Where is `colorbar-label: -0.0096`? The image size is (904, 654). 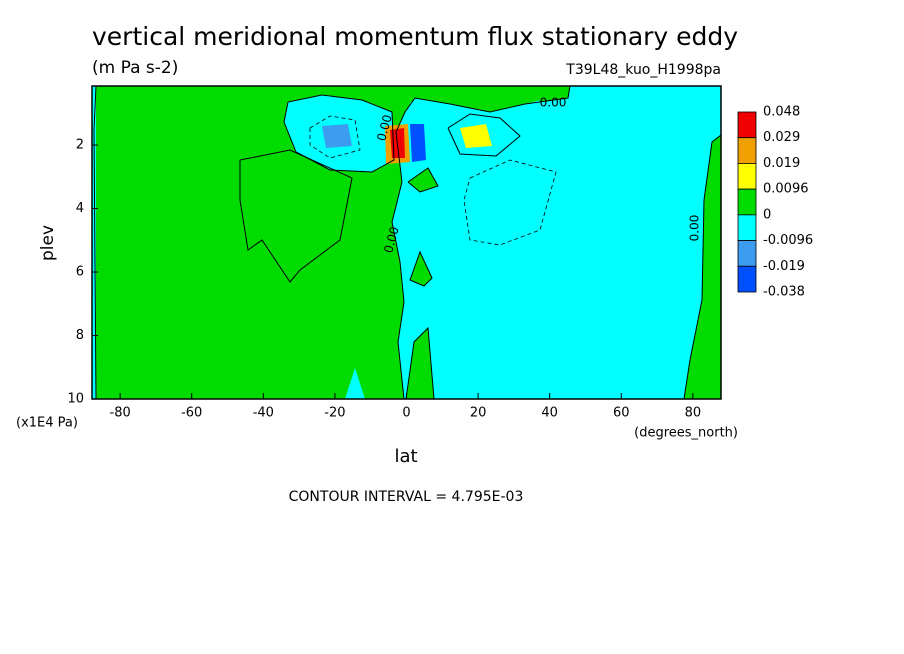 colorbar-label: -0.0096 is located at coordinates (788, 240).